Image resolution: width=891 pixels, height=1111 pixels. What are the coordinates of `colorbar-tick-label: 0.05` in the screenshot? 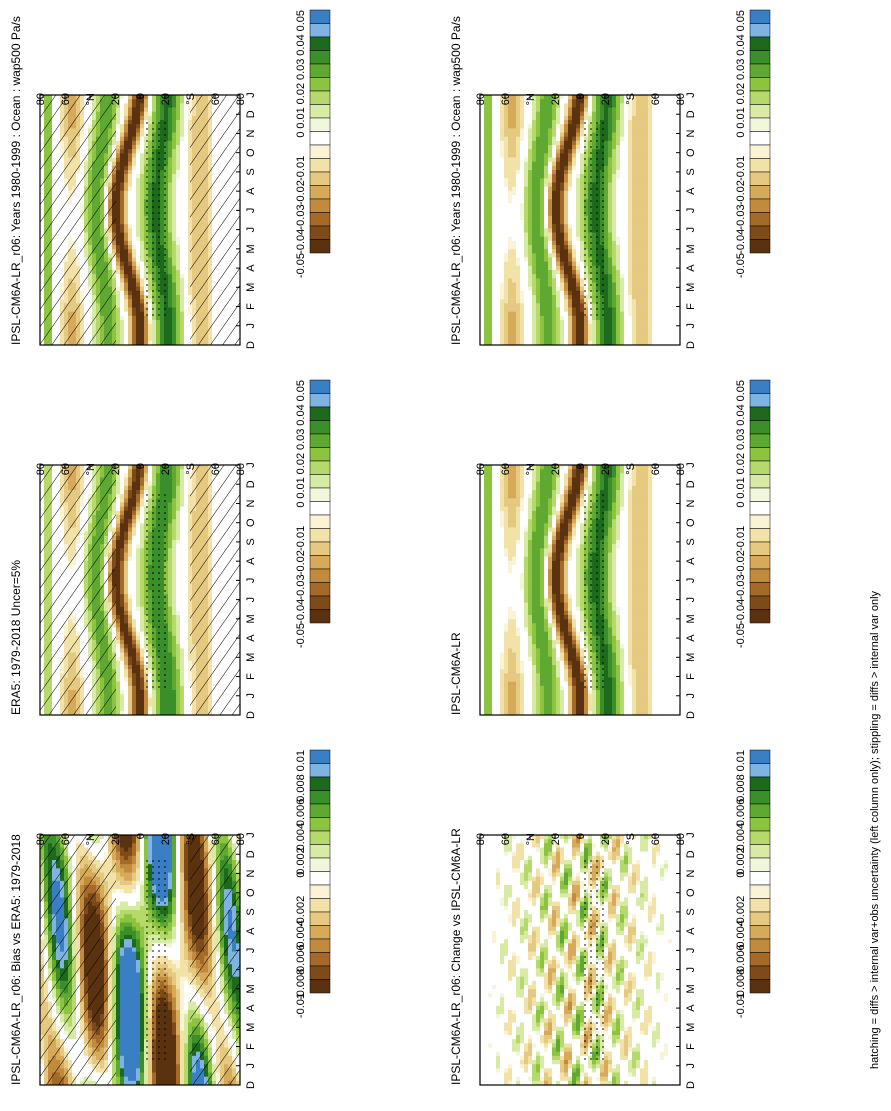 It's located at (301, 20).